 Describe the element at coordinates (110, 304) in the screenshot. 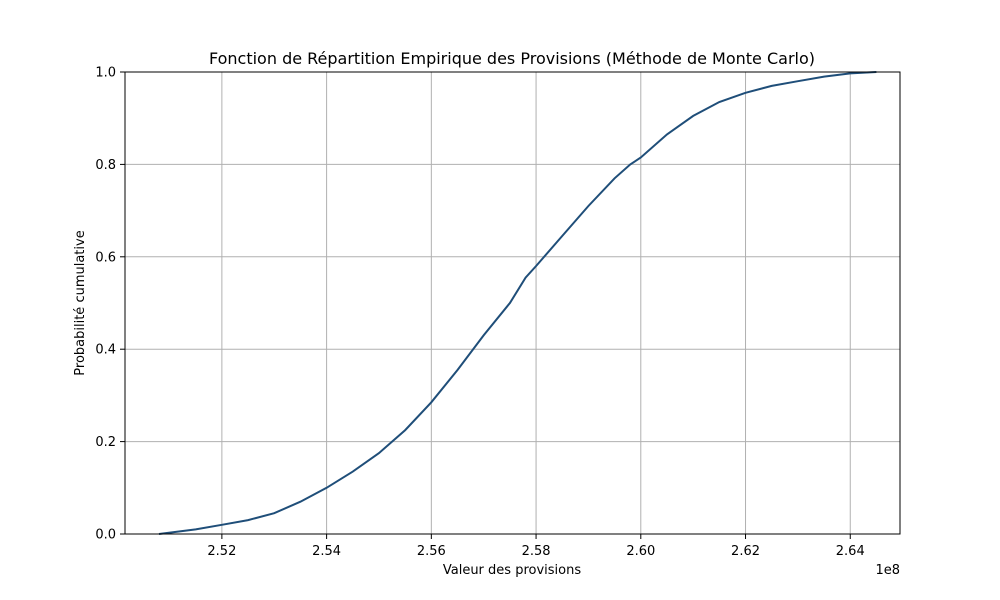

I see `y-axis-ticks: 0.0 0.2 0.4 0.6 0.8 1.0` at that location.